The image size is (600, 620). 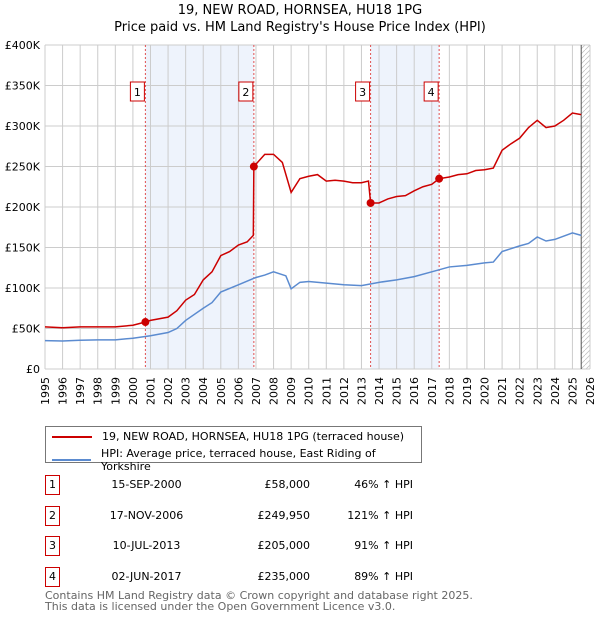 I want to click on x-tick-label: 2023, so click(x=537, y=391).